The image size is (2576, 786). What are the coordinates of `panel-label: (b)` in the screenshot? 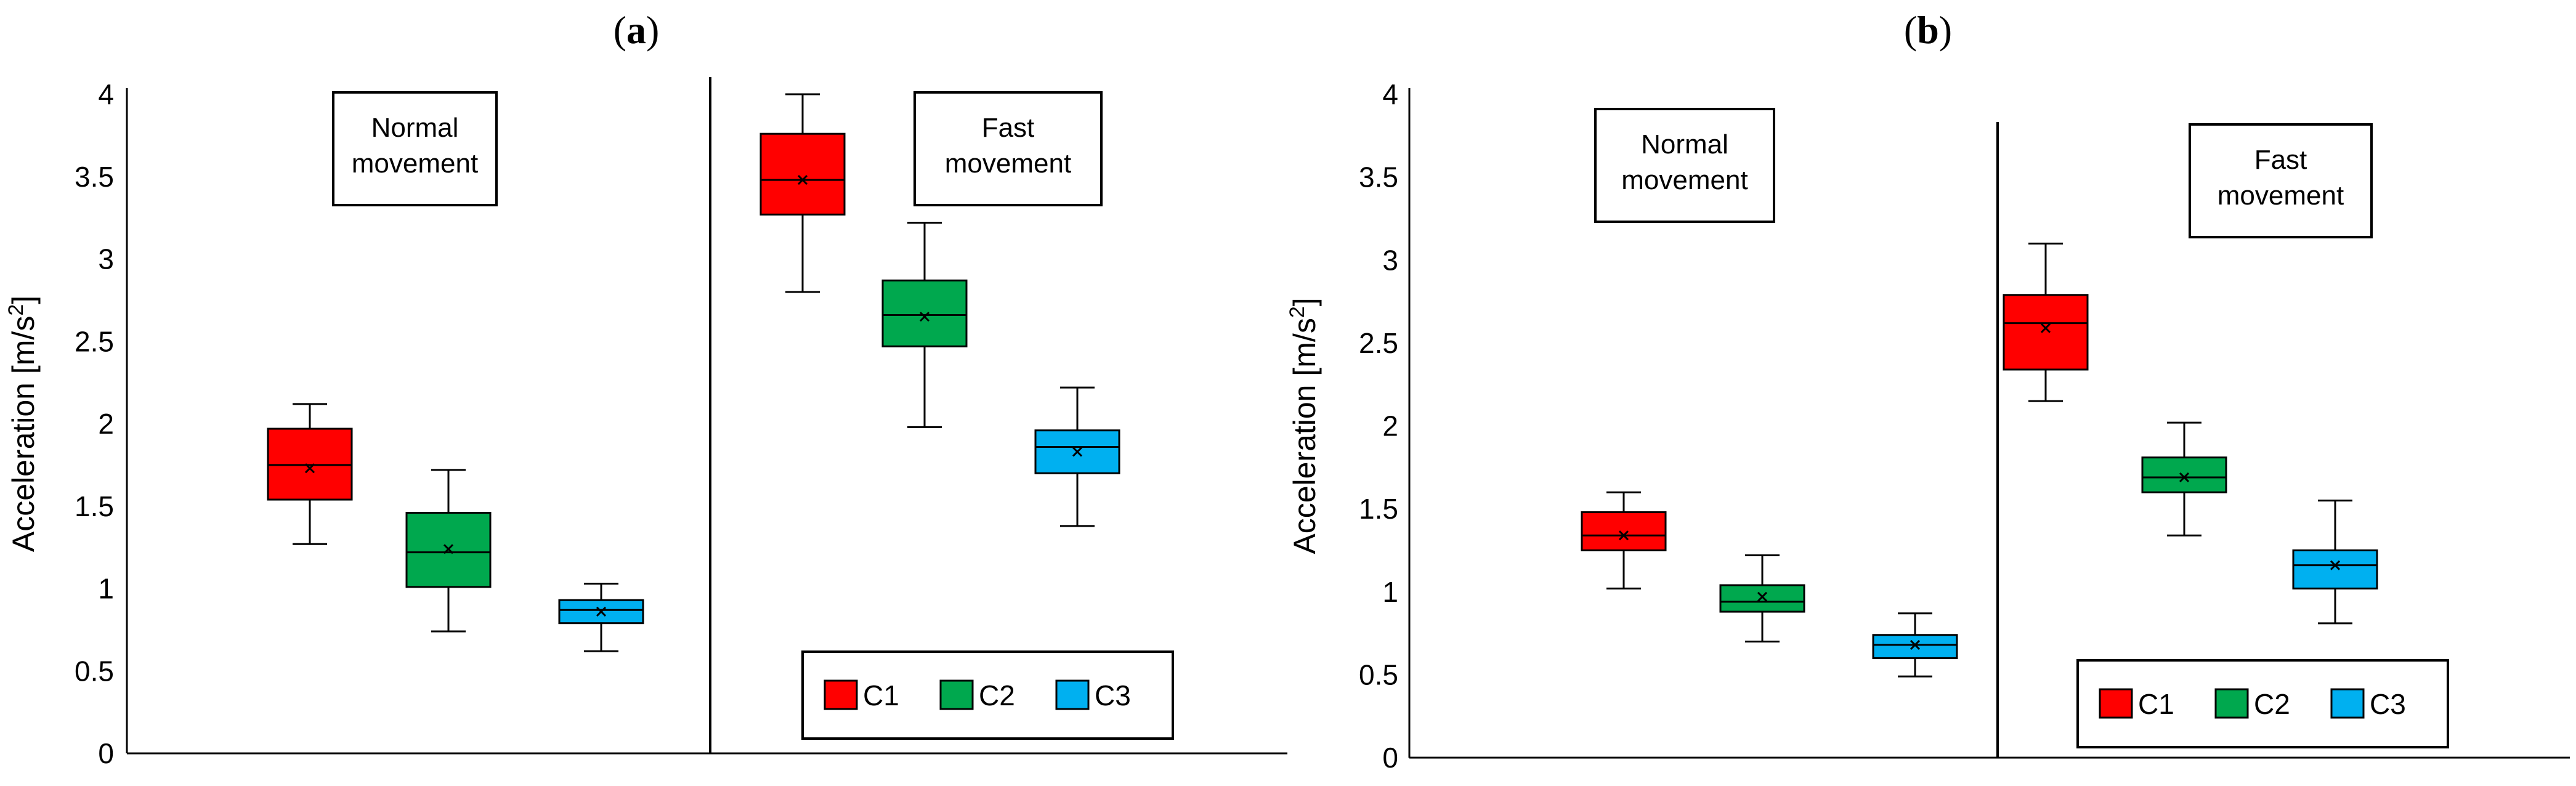 It's located at (1928, 30).